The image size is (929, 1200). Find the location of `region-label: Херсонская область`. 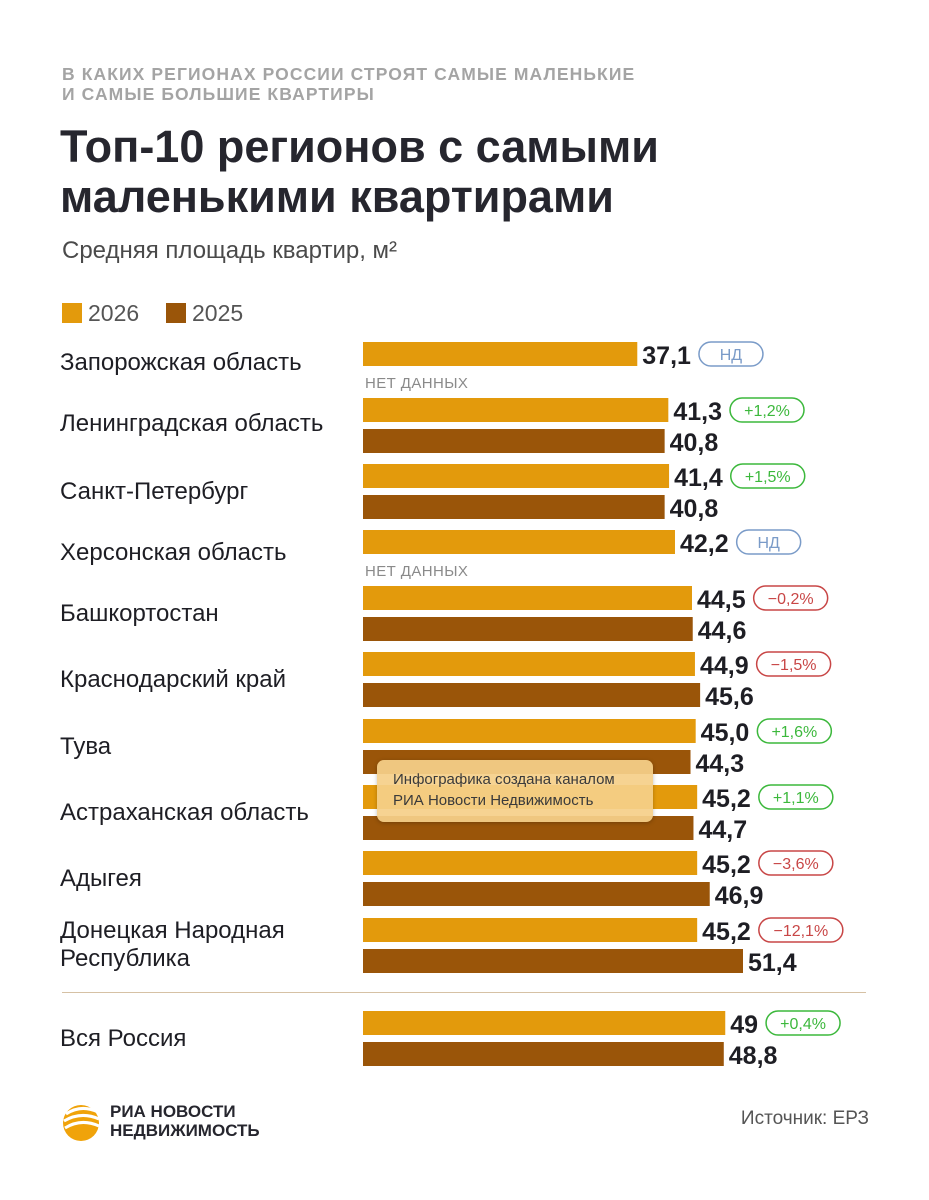

region-label: Херсонская область is located at coordinates (173, 552).